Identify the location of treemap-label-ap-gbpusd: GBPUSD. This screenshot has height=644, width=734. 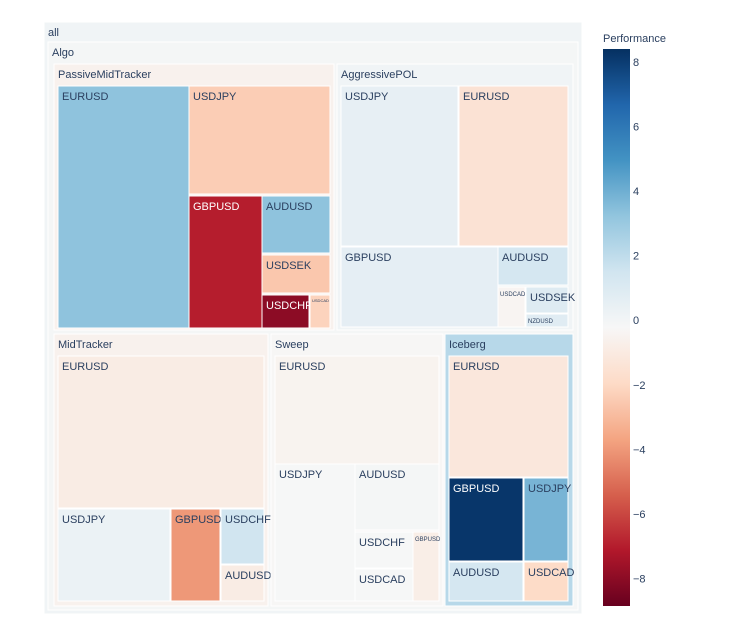
(368, 258).